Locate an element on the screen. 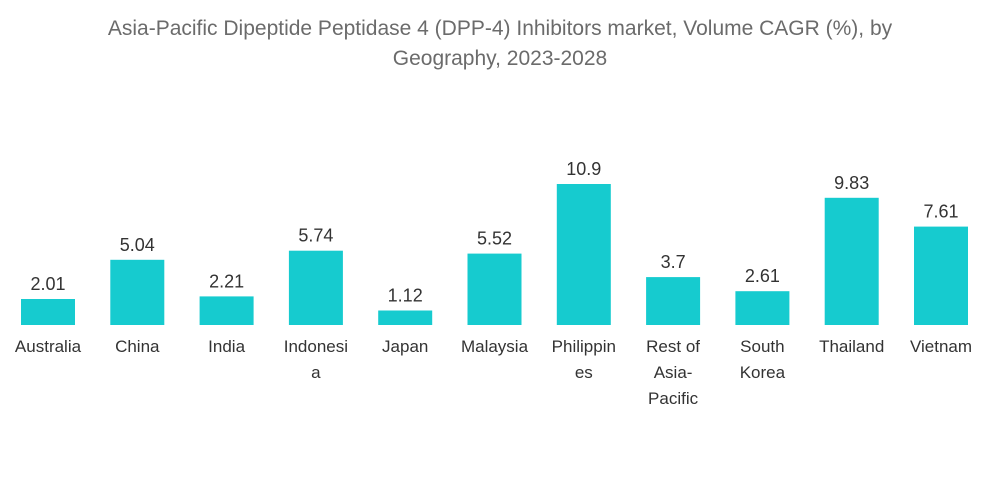 The image size is (1000, 504). value-label-thailand: 9.83 is located at coordinates (851, 183).